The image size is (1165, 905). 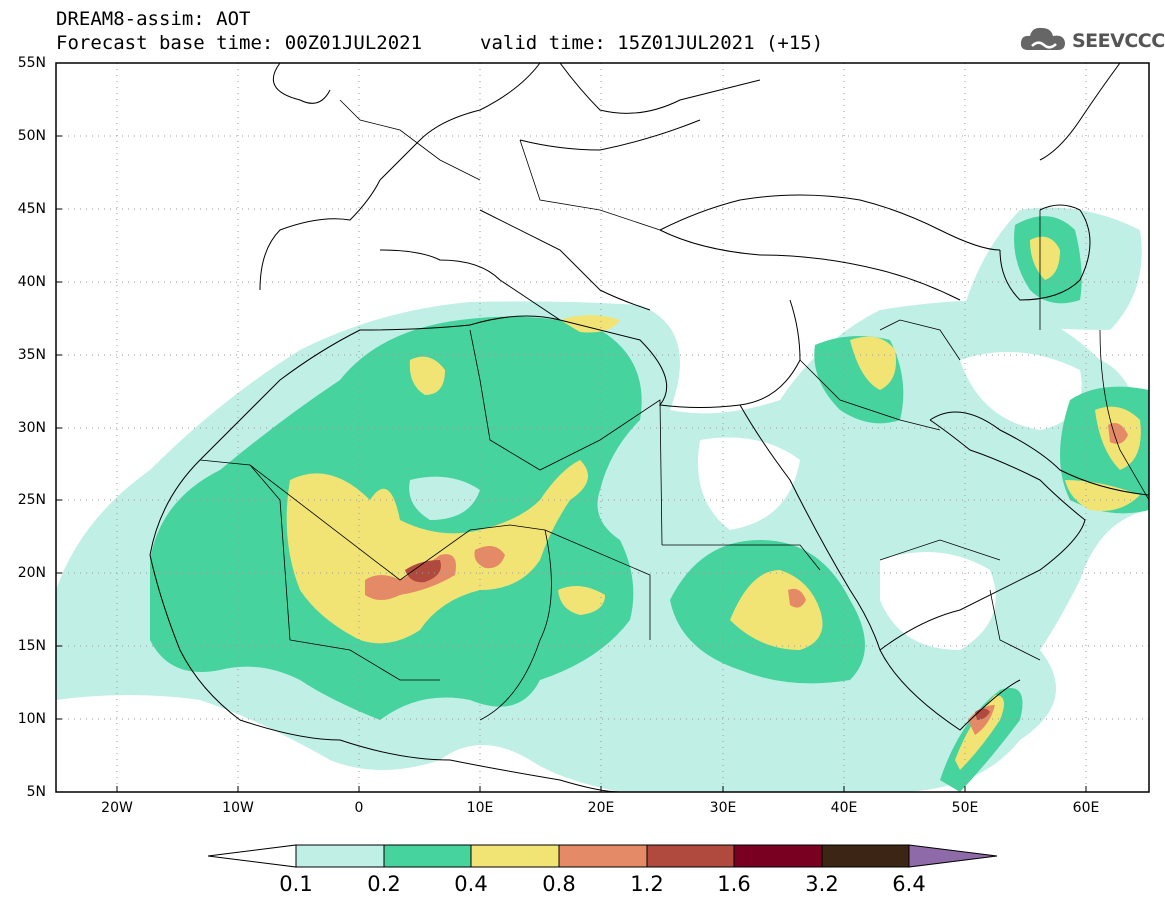 I want to click on lat-label: 30N, so click(x=31, y=428).